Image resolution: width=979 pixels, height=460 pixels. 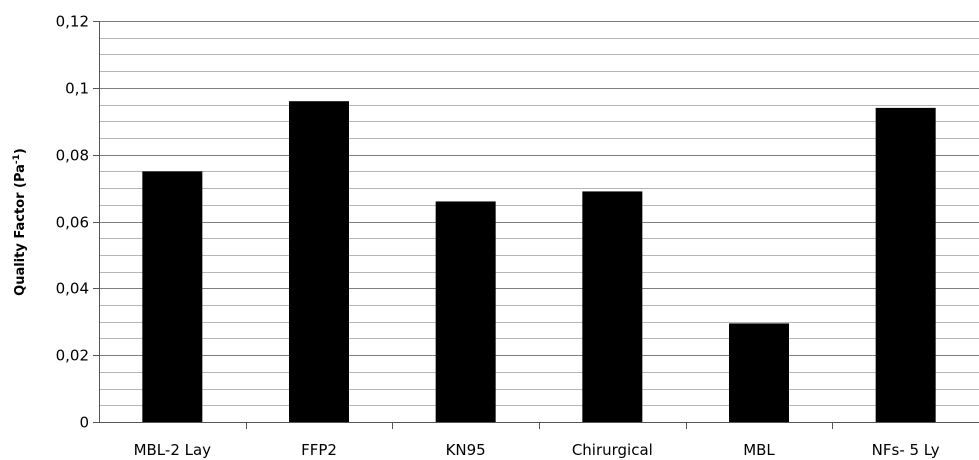 What do you see at coordinates (72, 156) in the screenshot?
I see `y-tick-label: 0,08` at bounding box center [72, 156].